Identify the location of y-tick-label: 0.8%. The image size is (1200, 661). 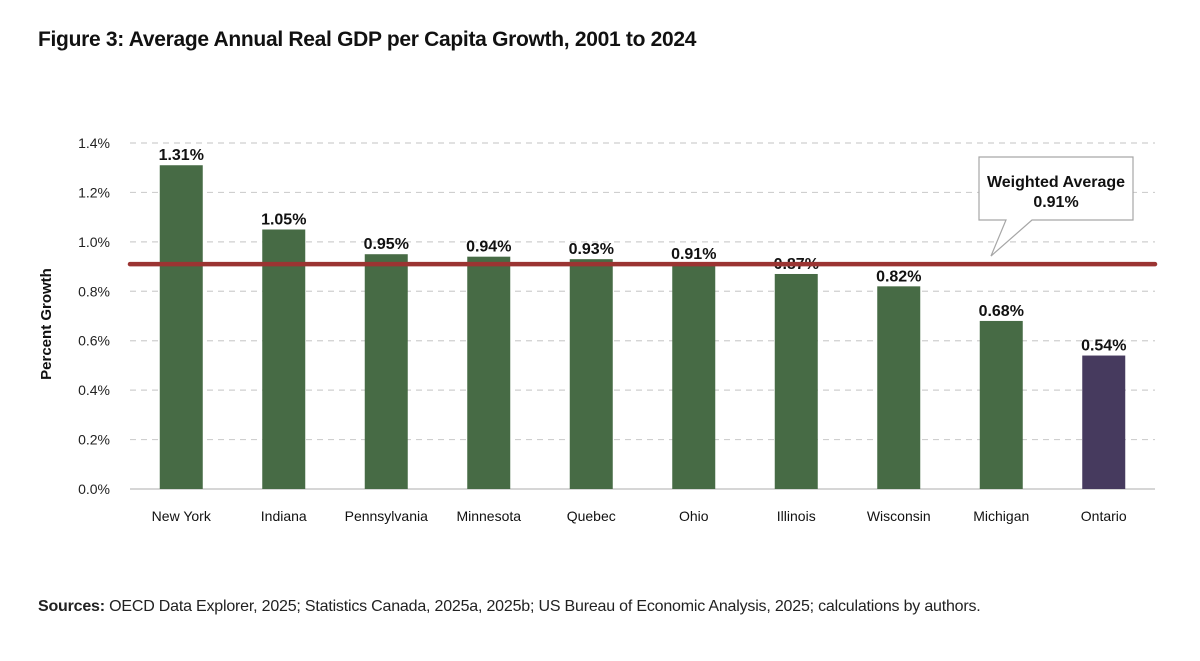
(94, 291).